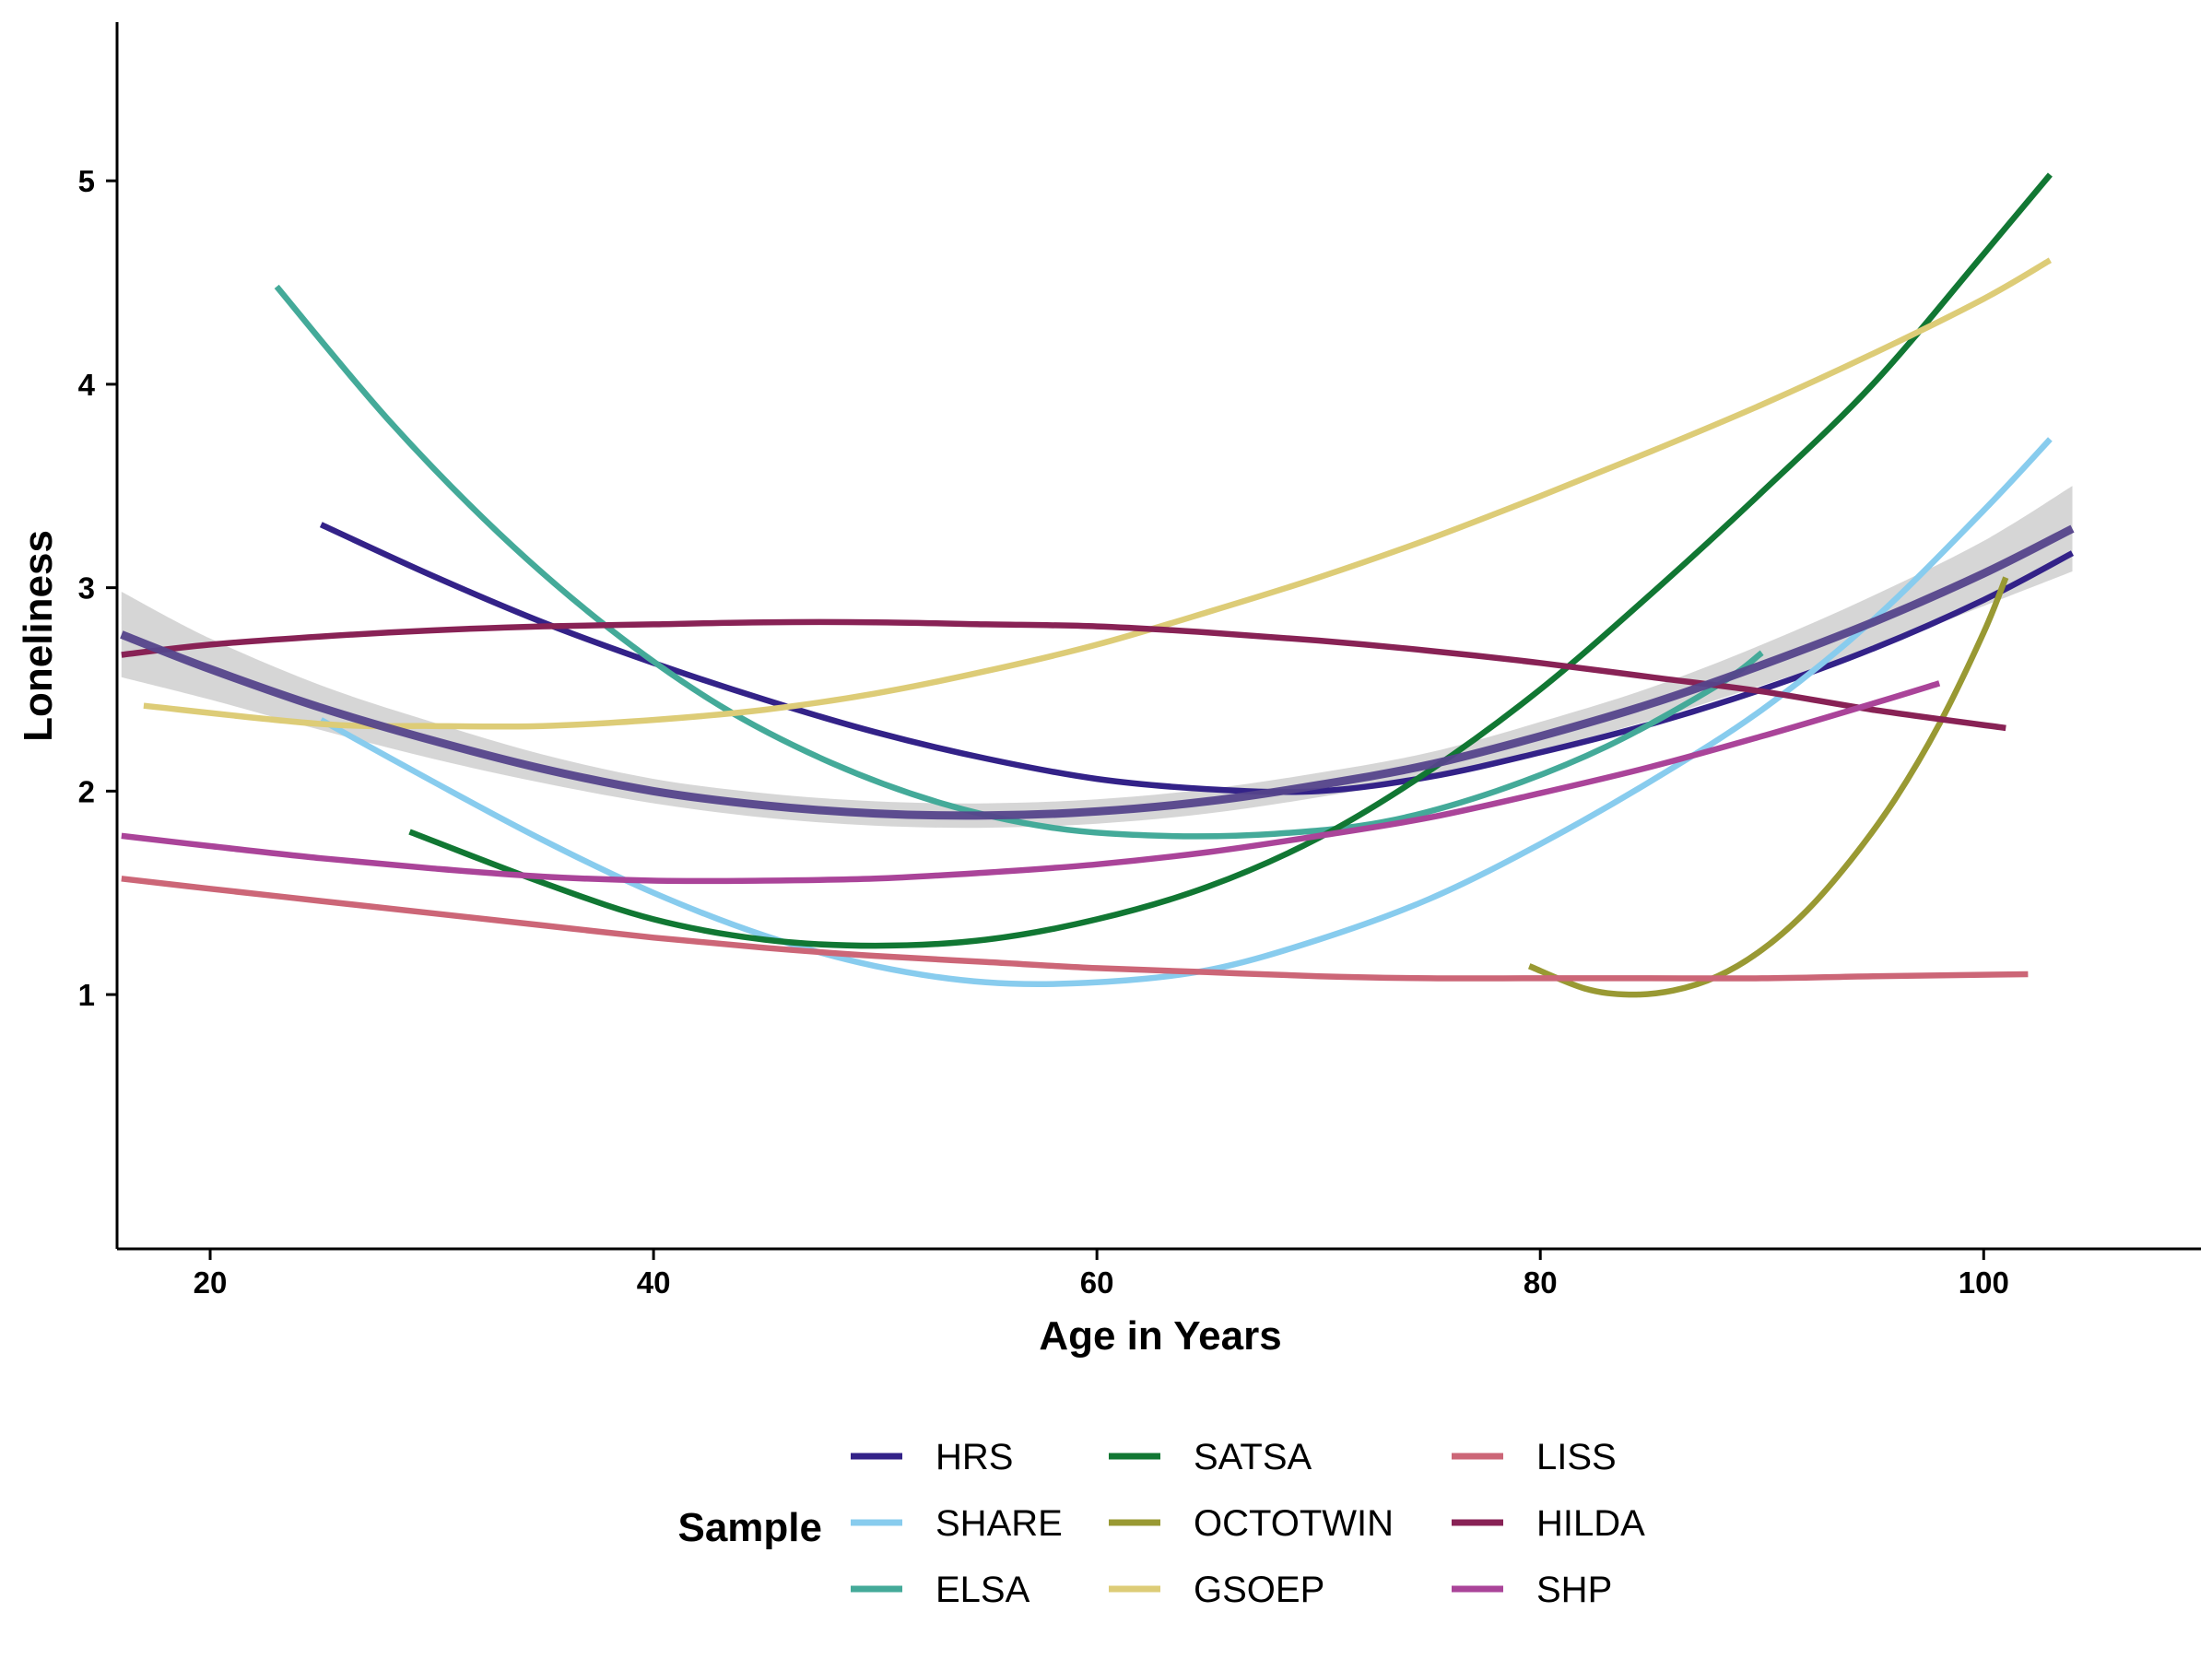 The image size is (2212, 1659). Describe the element at coordinates (1576, 1457) in the screenshot. I see `legend-label-liss: LISS` at that location.